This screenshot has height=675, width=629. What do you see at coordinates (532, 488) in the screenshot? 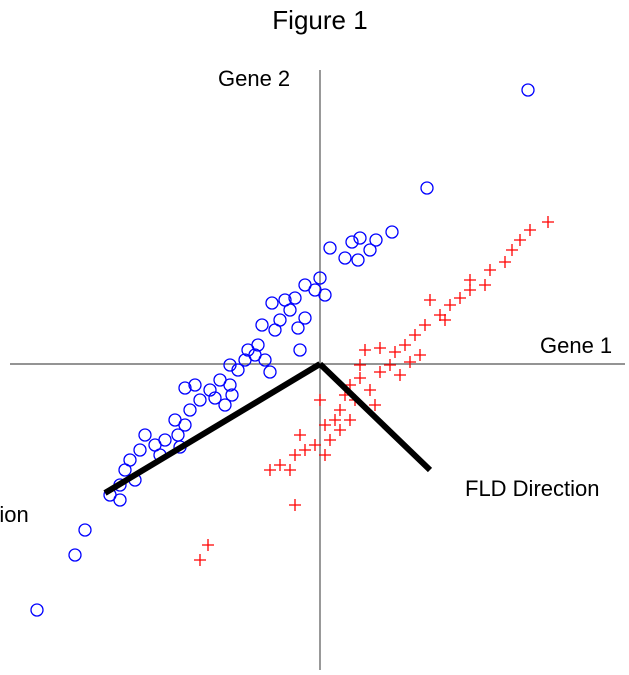
I see `direction-label: FLD Direction` at bounding box center [532, 488].